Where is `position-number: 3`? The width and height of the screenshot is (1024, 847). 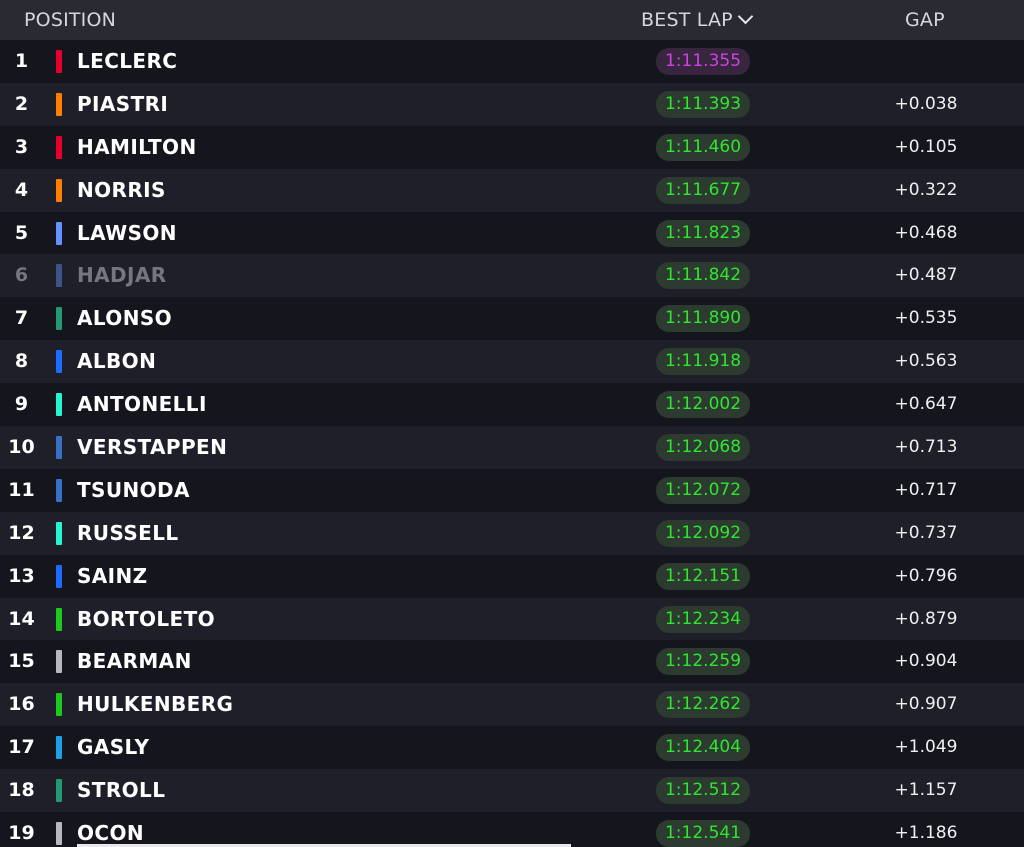 position-number: 3 is located at coordinates (21, 146).